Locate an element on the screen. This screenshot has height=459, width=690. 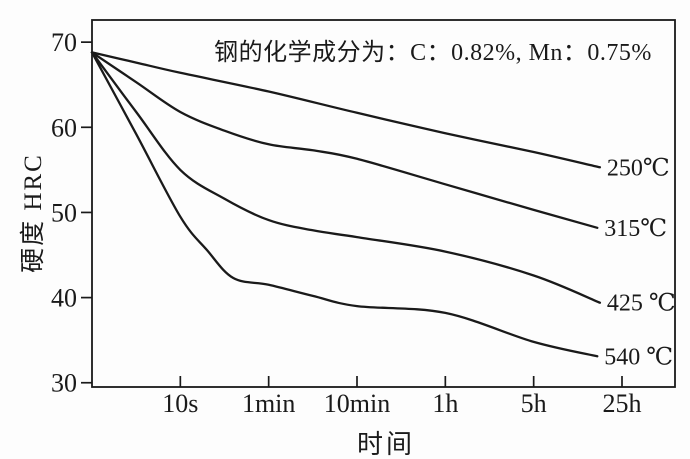
x-axis-title: 时间 is located at coordinates (386, 444).